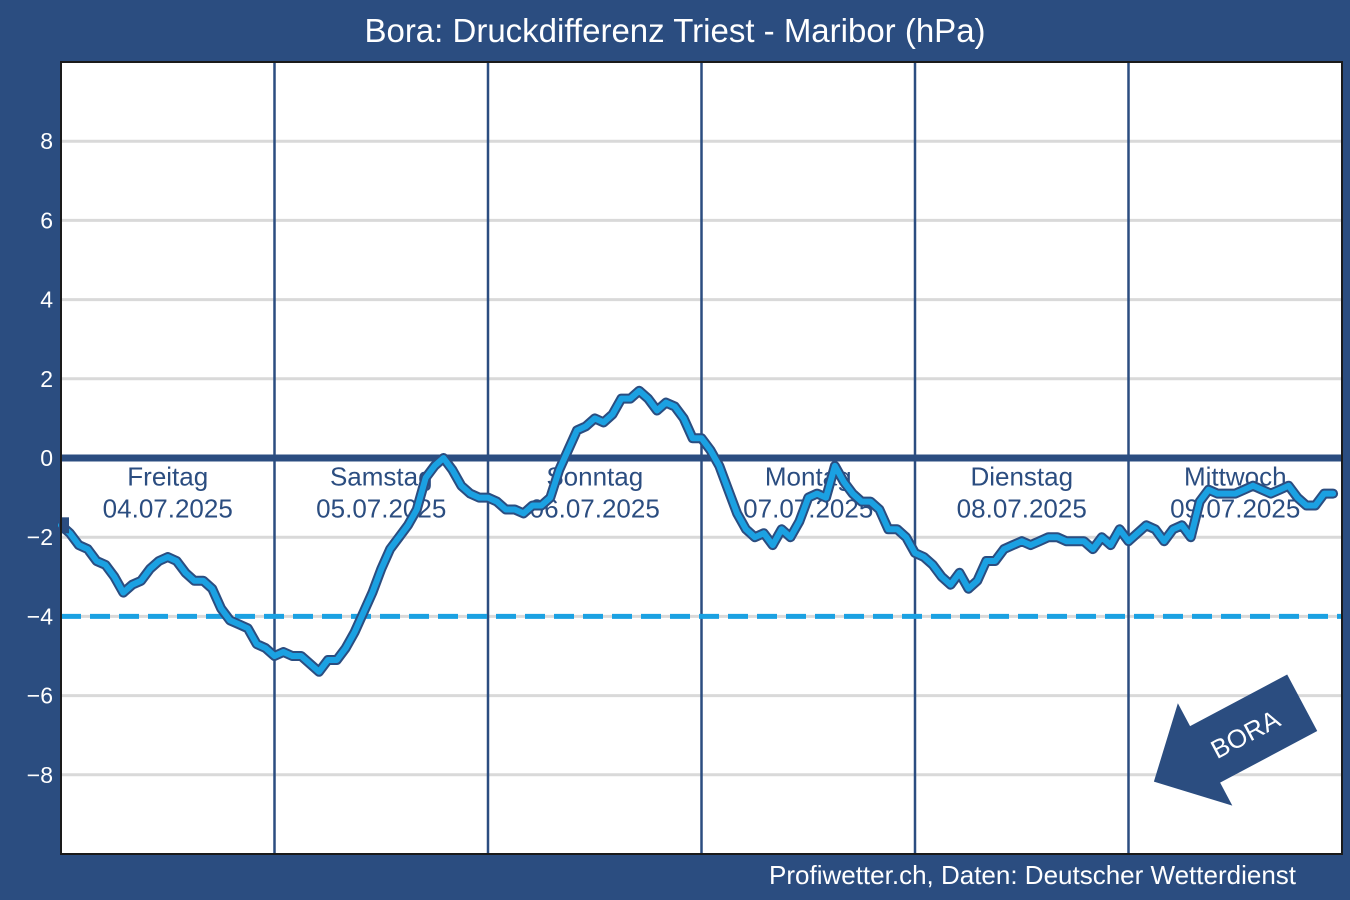 The width and height of the screenshot is (1350, 900). What do you see at coordinates (46, 458) in the screenshot?
I see `y-tick-label: 0` at bounding box center [46, 458].